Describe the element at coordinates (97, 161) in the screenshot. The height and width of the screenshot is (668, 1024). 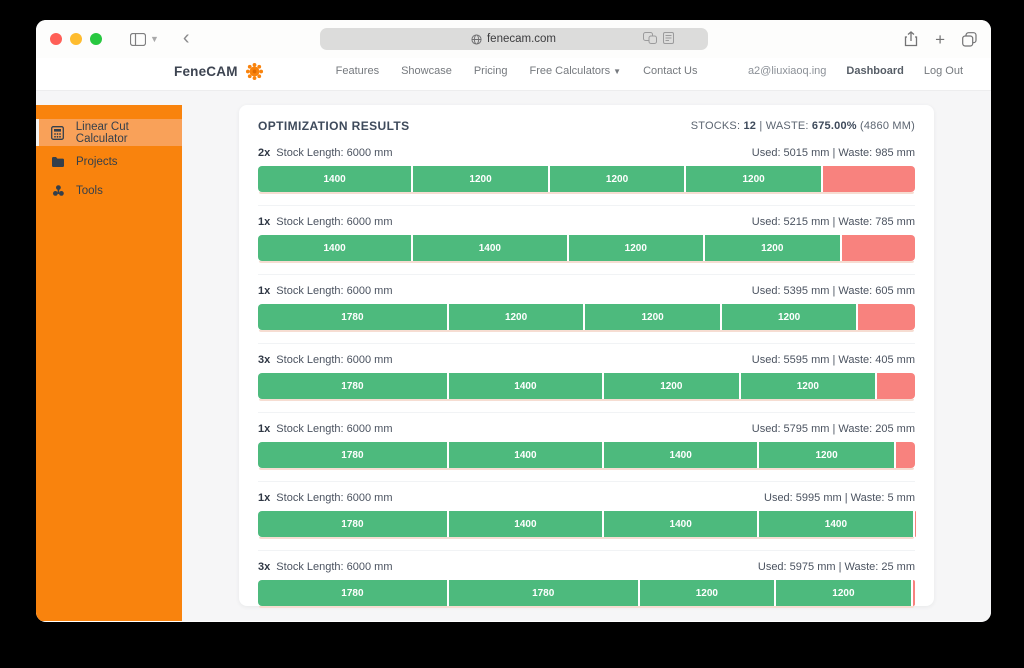
I see `sidebar-item-label: Projects` at that location.